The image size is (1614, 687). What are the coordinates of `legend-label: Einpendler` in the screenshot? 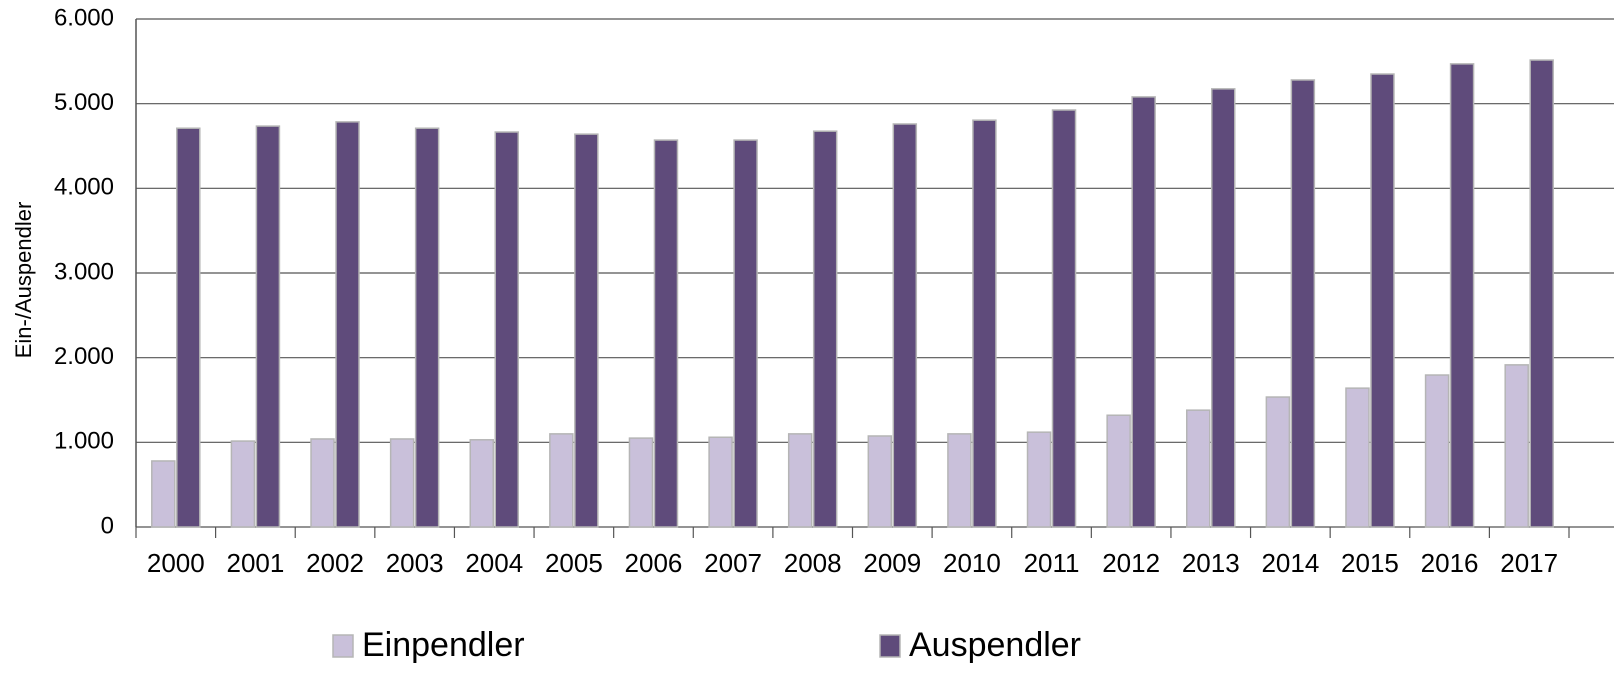 It's located at (443, 645).